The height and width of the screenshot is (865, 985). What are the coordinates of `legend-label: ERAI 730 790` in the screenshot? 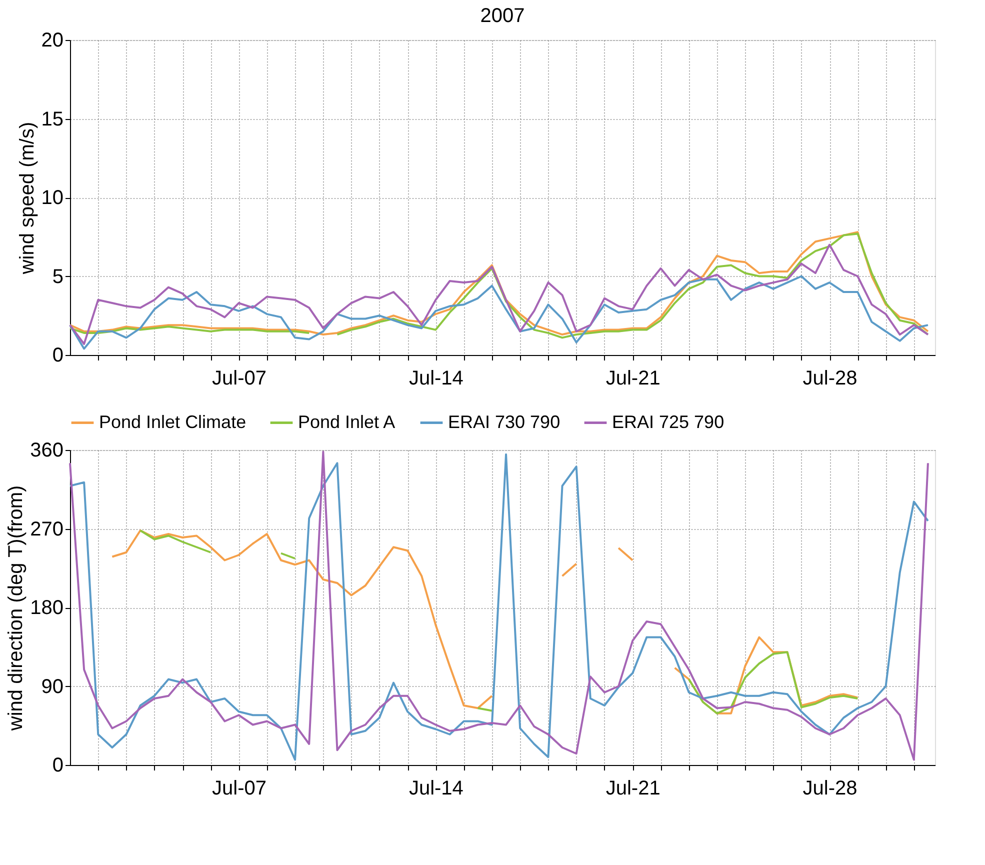 It's located at (504, 422).